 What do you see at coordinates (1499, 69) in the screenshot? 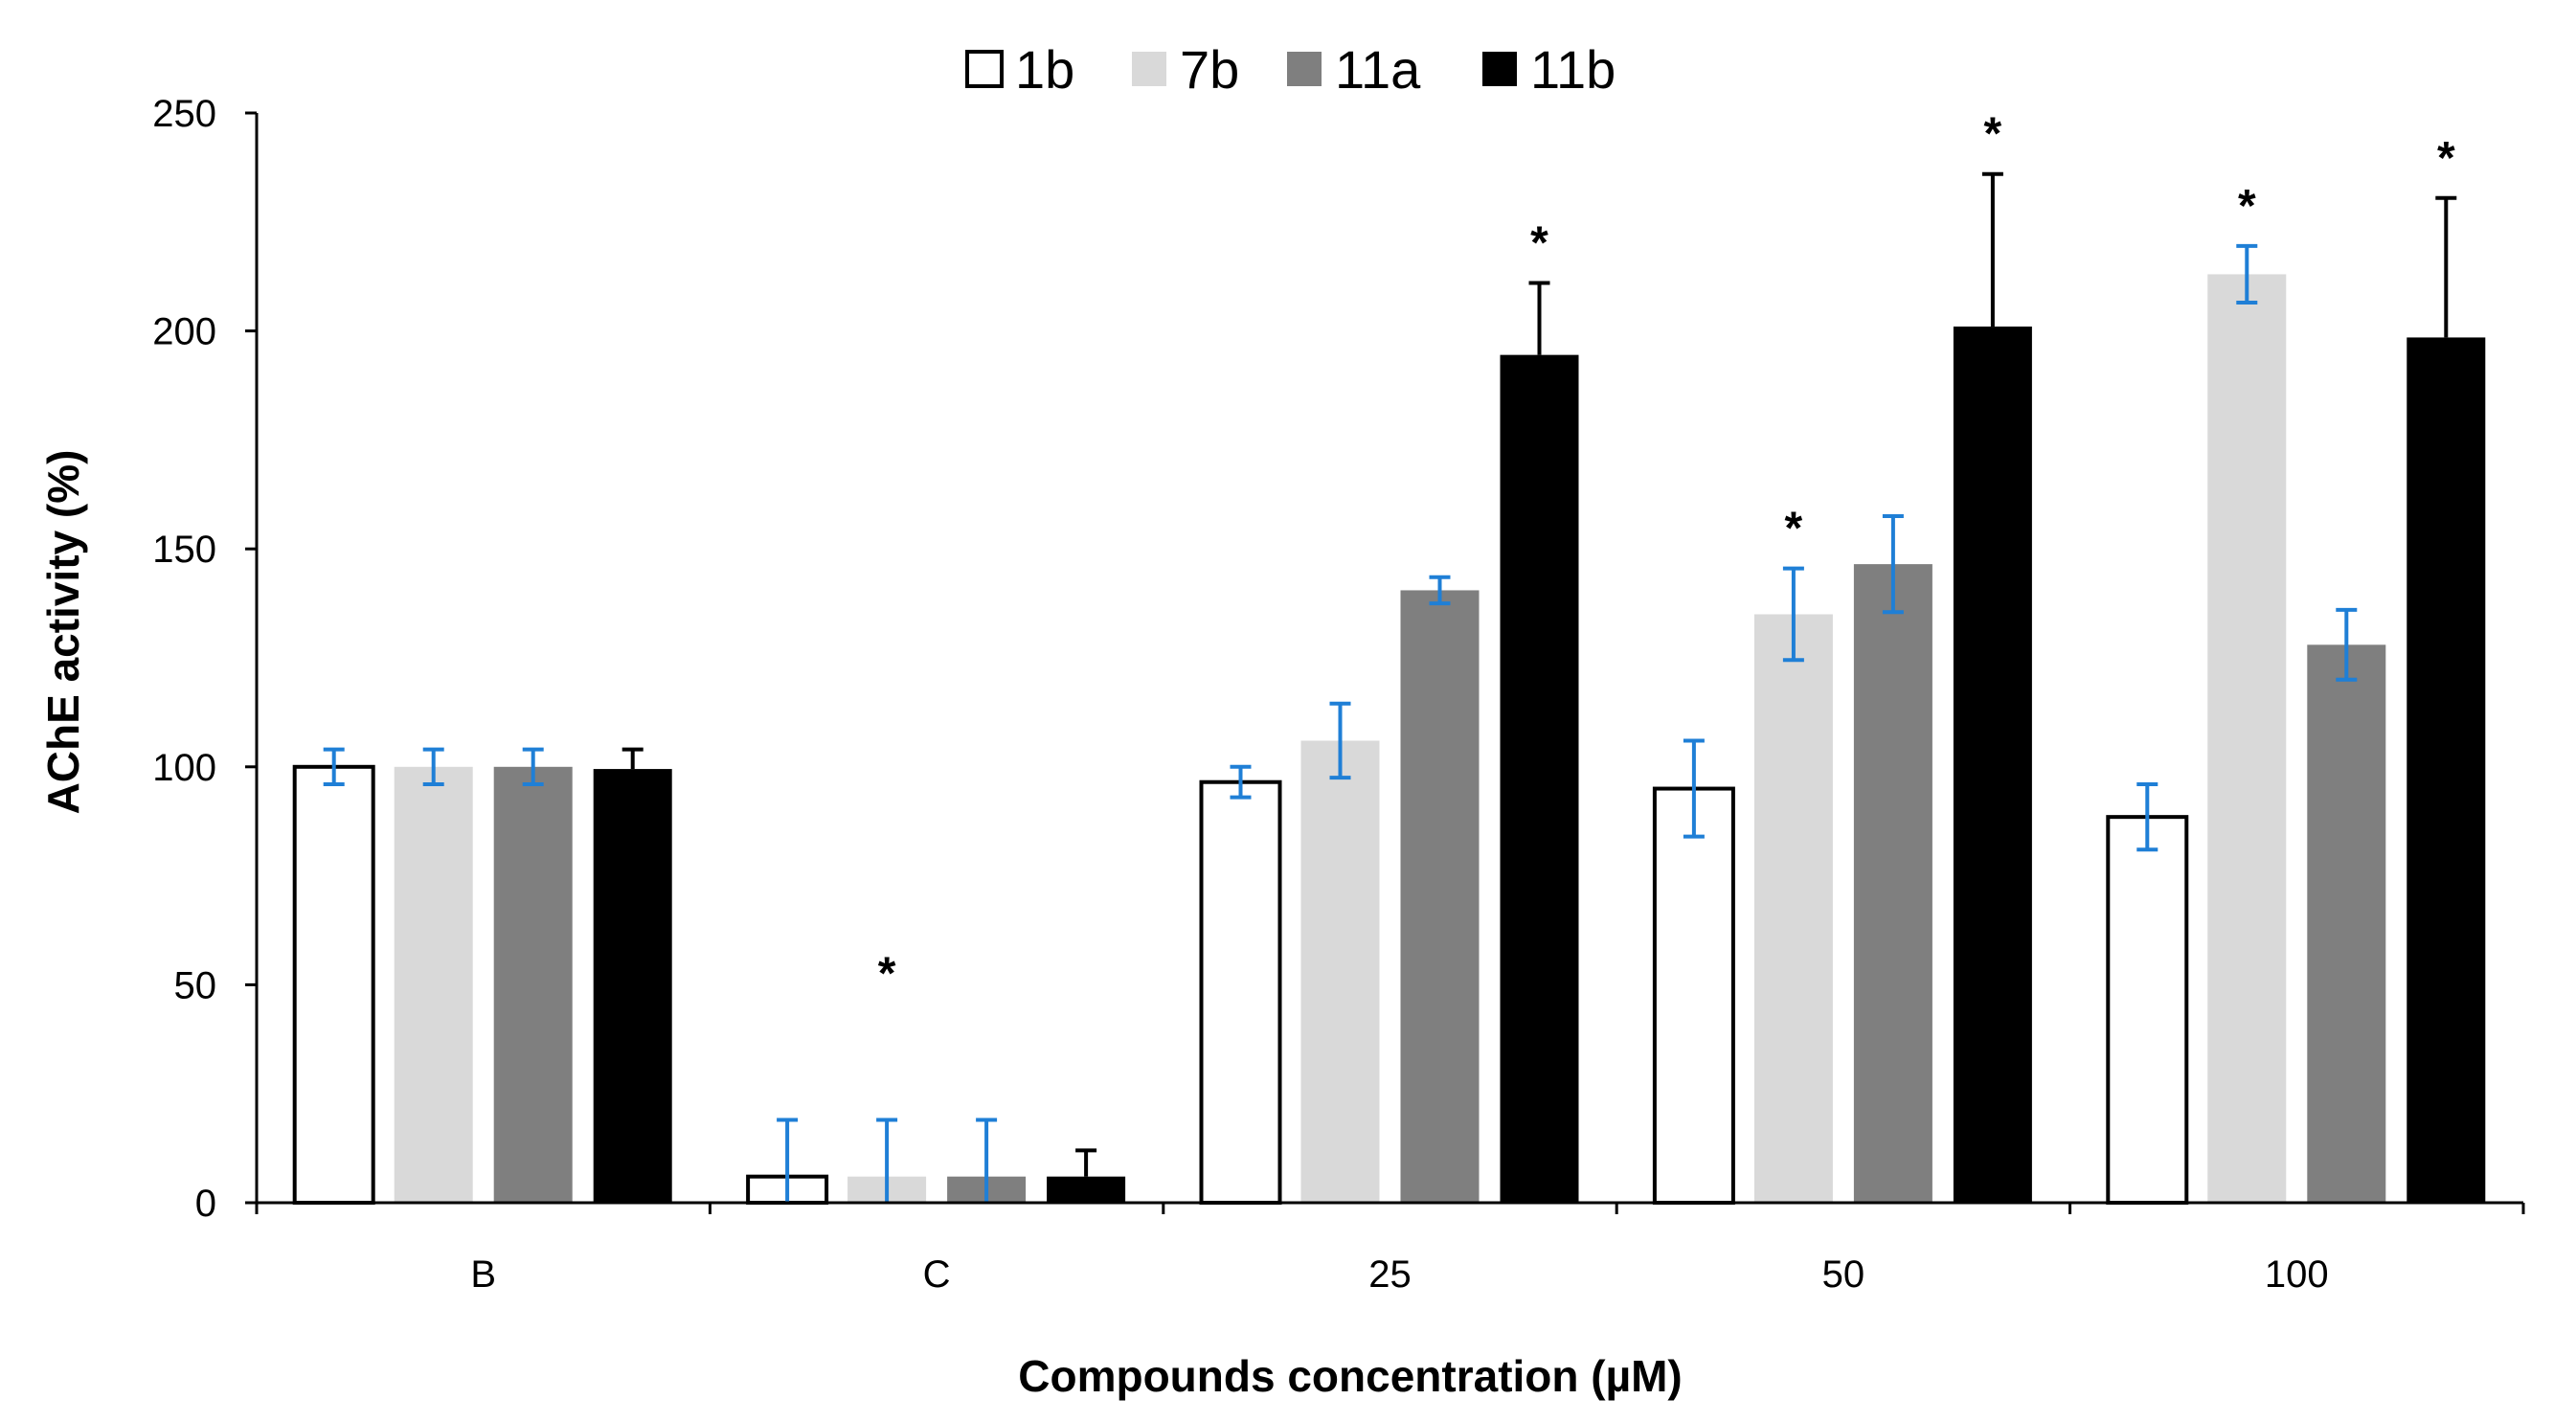
I see `legend-swatch-11b` at bounding box center [1499, 69].